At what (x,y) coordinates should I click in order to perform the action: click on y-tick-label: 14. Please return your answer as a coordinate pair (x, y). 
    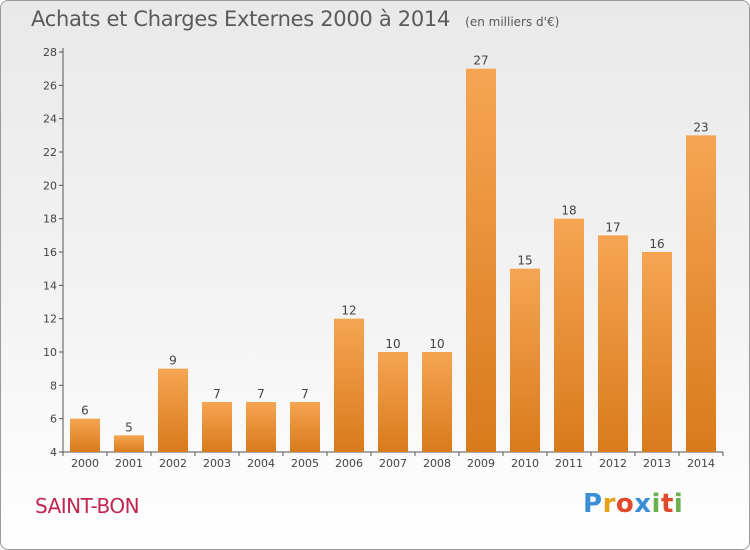
    Looking at the image, I should click on (50, 285).